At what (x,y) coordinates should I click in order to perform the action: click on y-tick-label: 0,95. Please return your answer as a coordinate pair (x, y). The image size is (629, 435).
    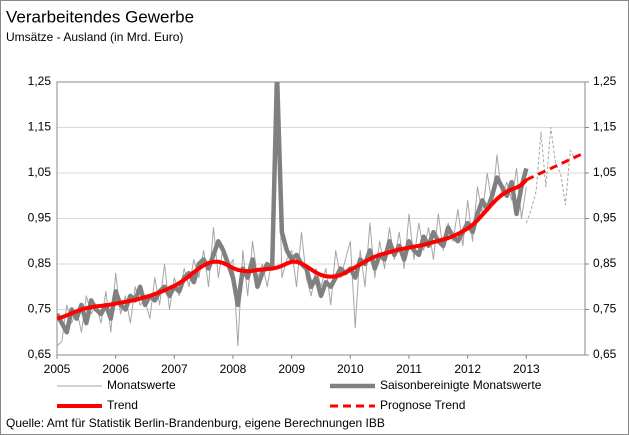
    Looking at the image, I should click on (40, 218).